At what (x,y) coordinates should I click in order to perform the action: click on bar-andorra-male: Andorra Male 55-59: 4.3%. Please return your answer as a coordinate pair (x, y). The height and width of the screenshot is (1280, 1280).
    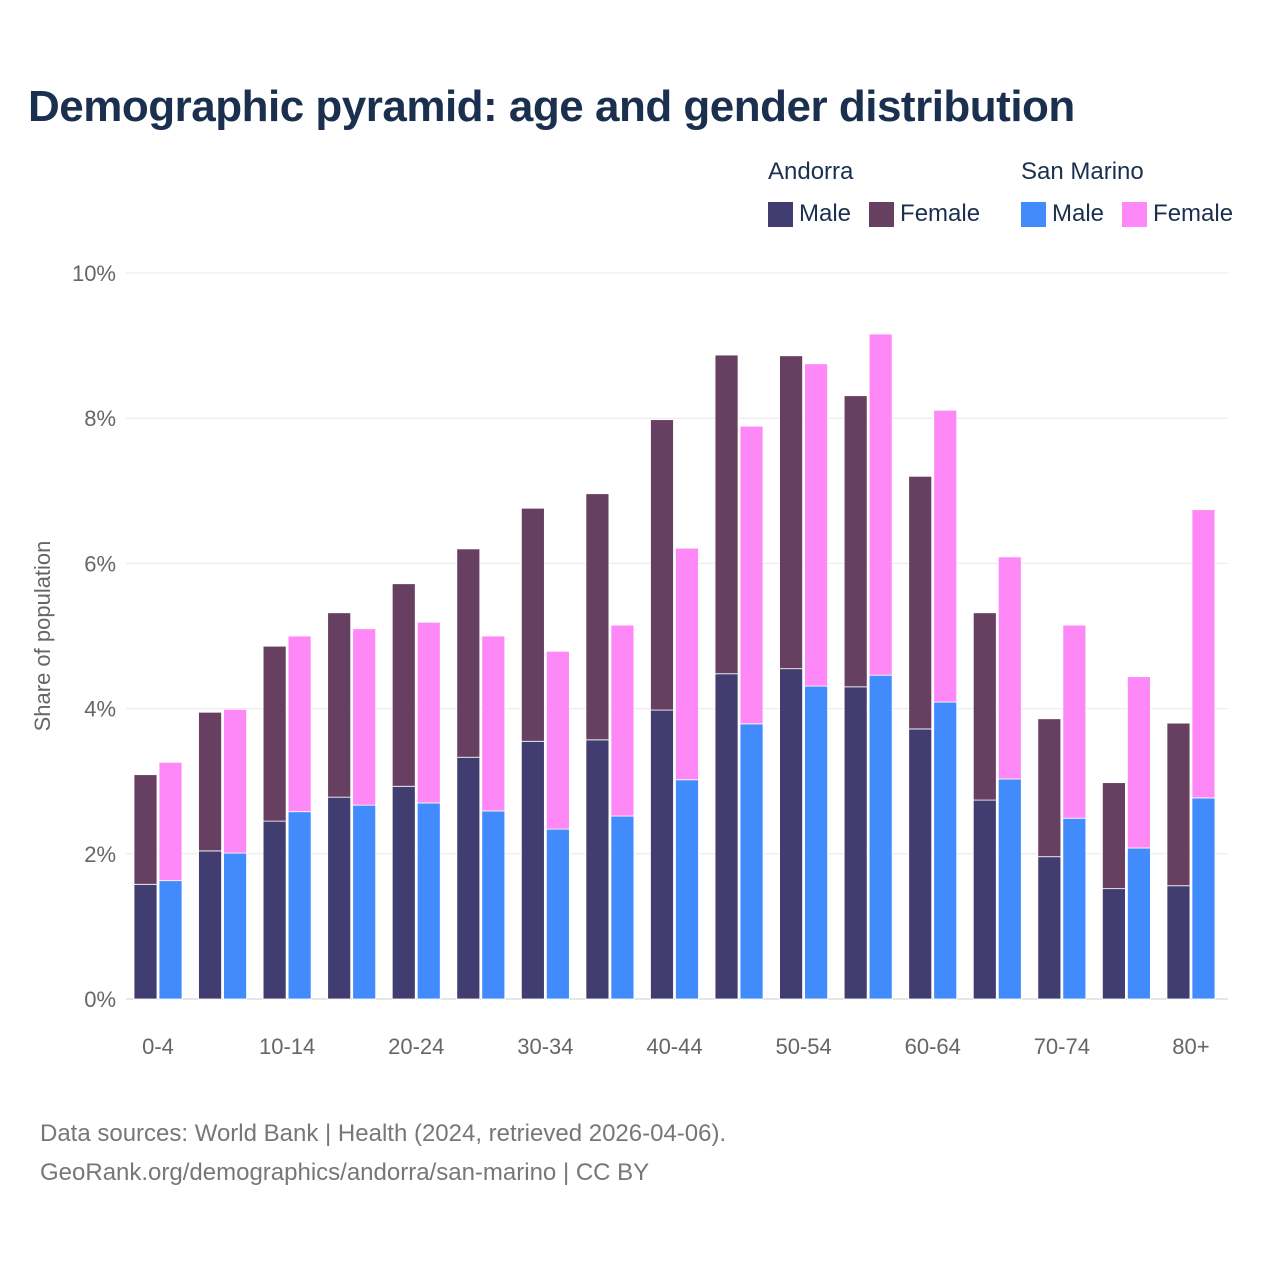
    Looking at the image, I should click on (855, 843).